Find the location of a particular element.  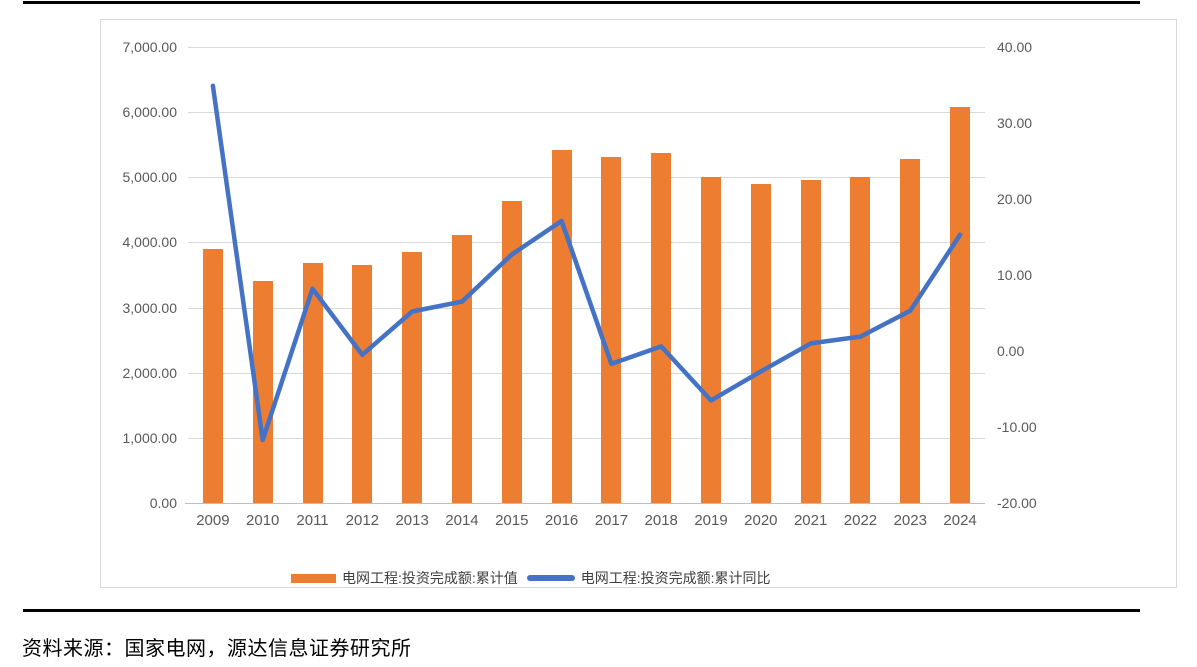

bar-2018 is located at coordinates (661, 327).